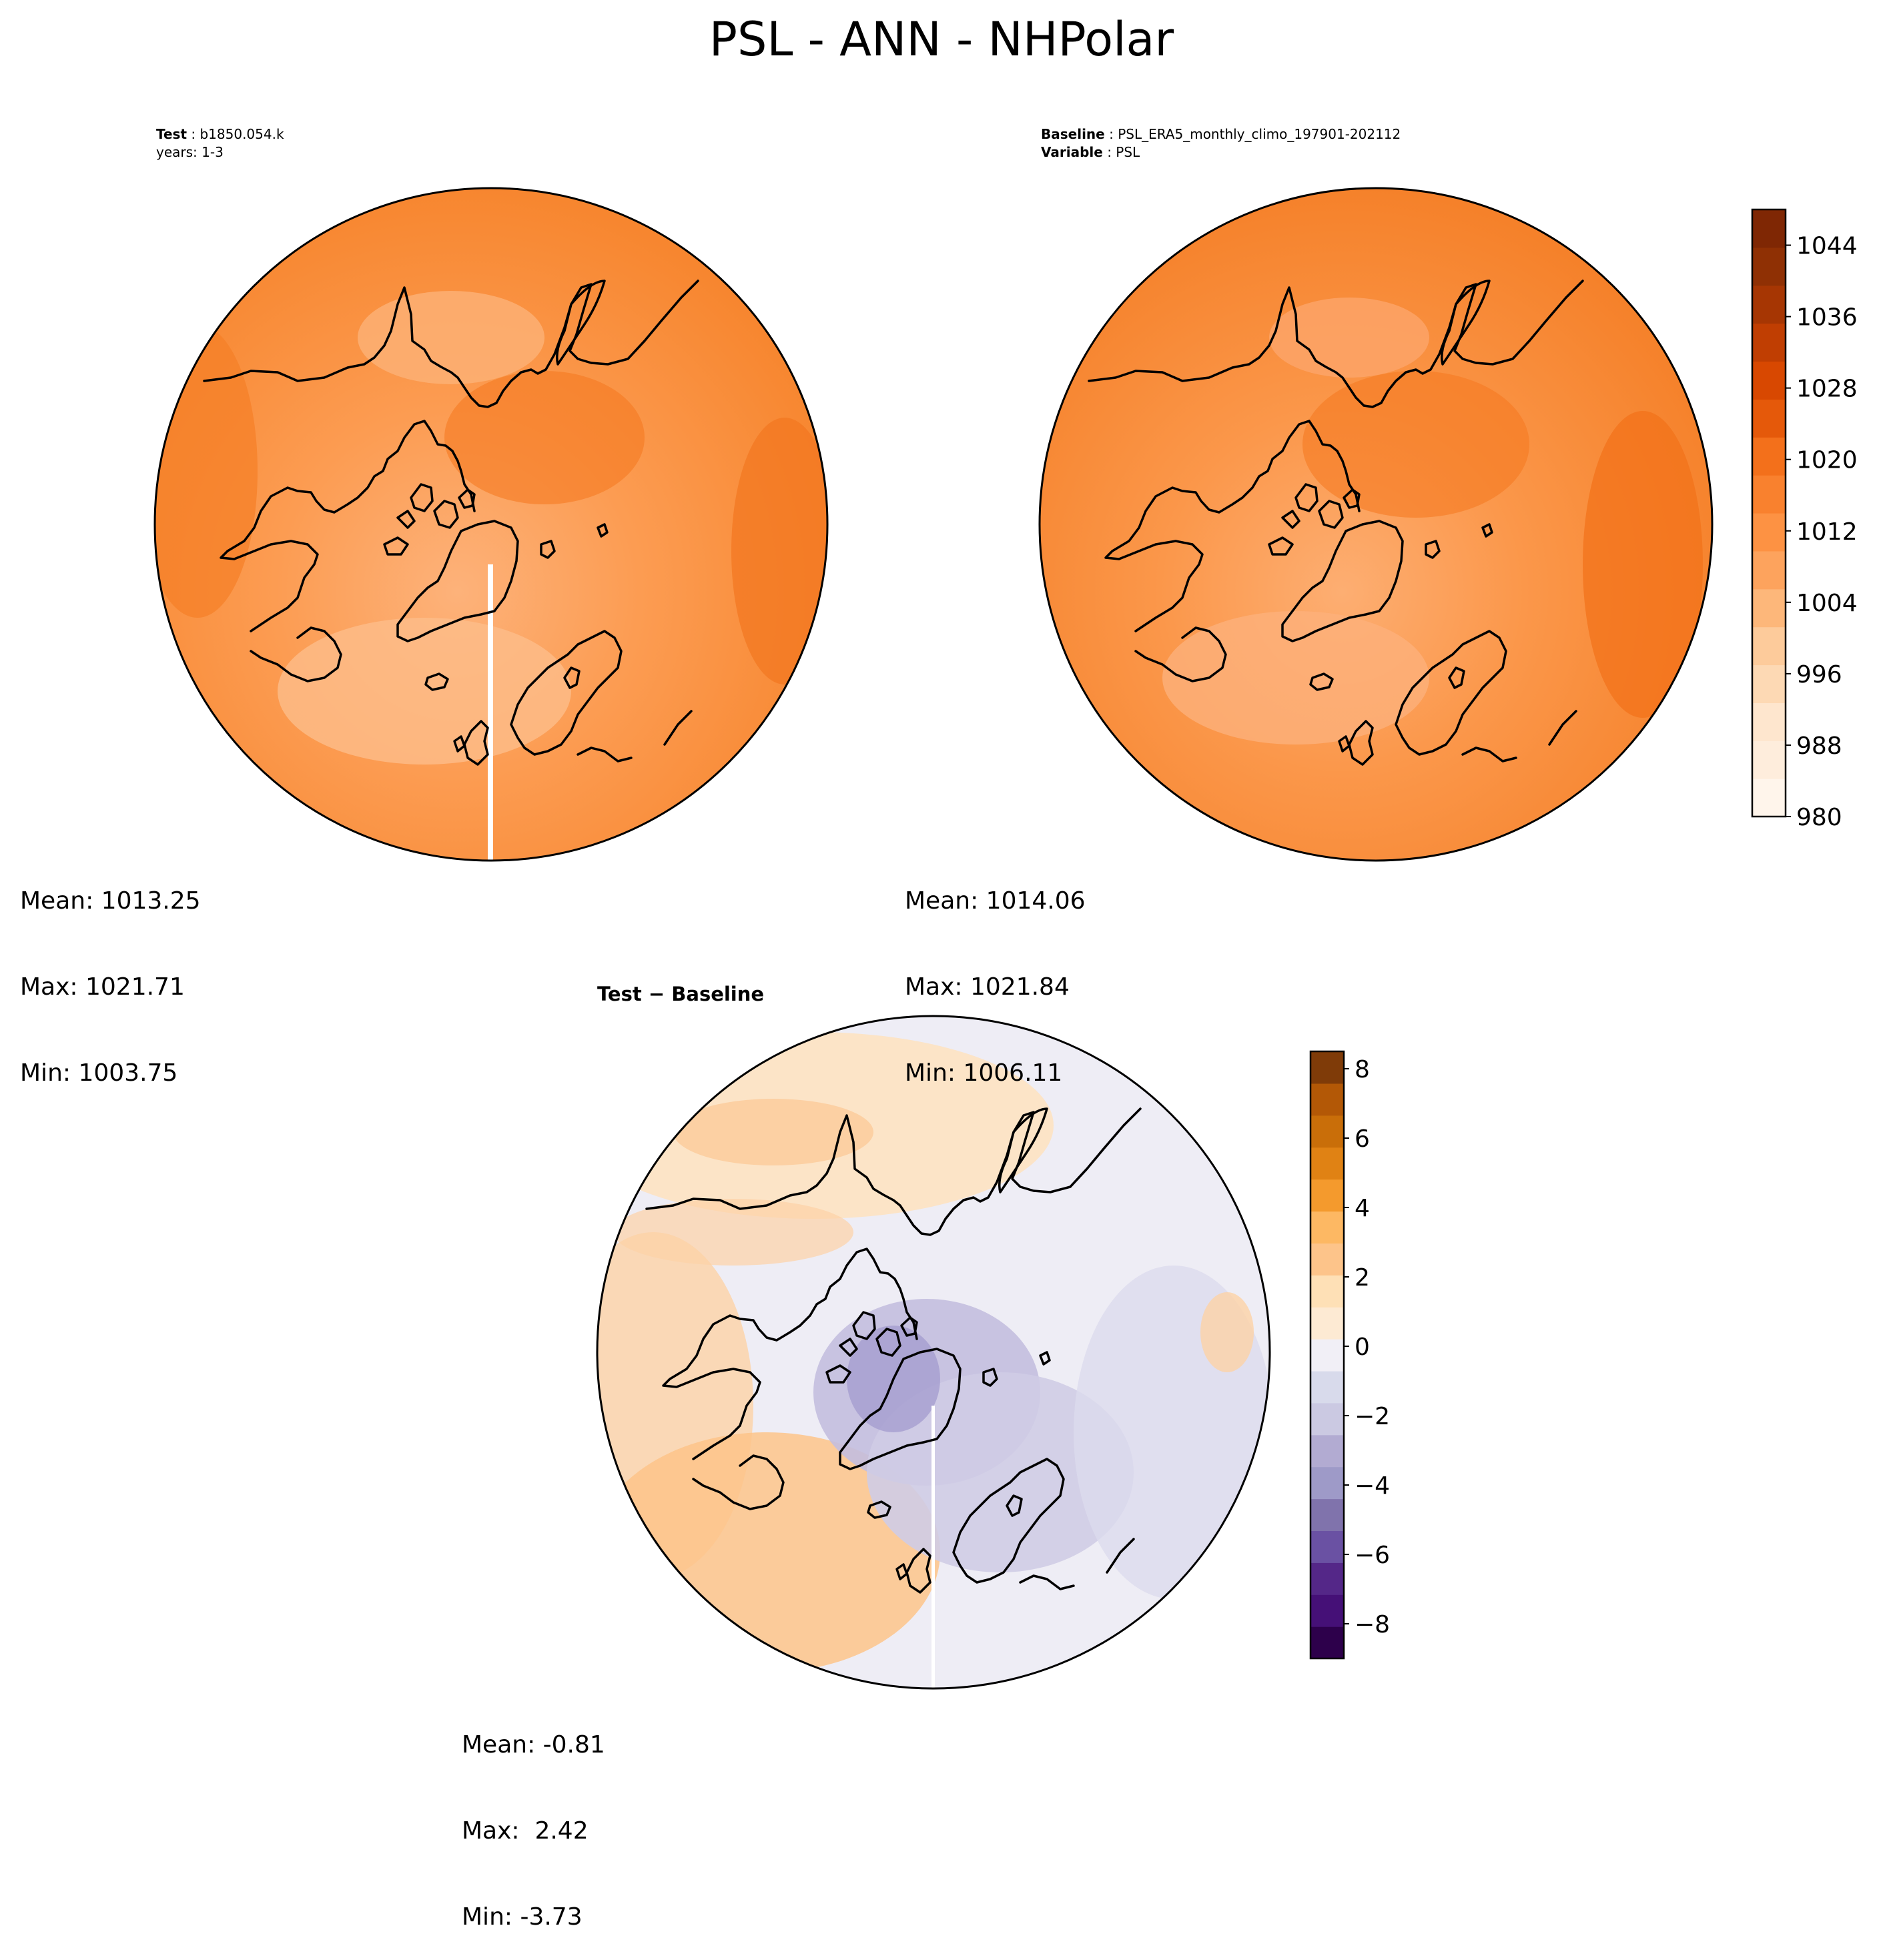 This screenshot has height=1960, width=1883. What do you see at coordinates (534, 1745) in the screenshot?
I see `diff-mean: Mean: -0.81` at bounding box center [534, 1745].